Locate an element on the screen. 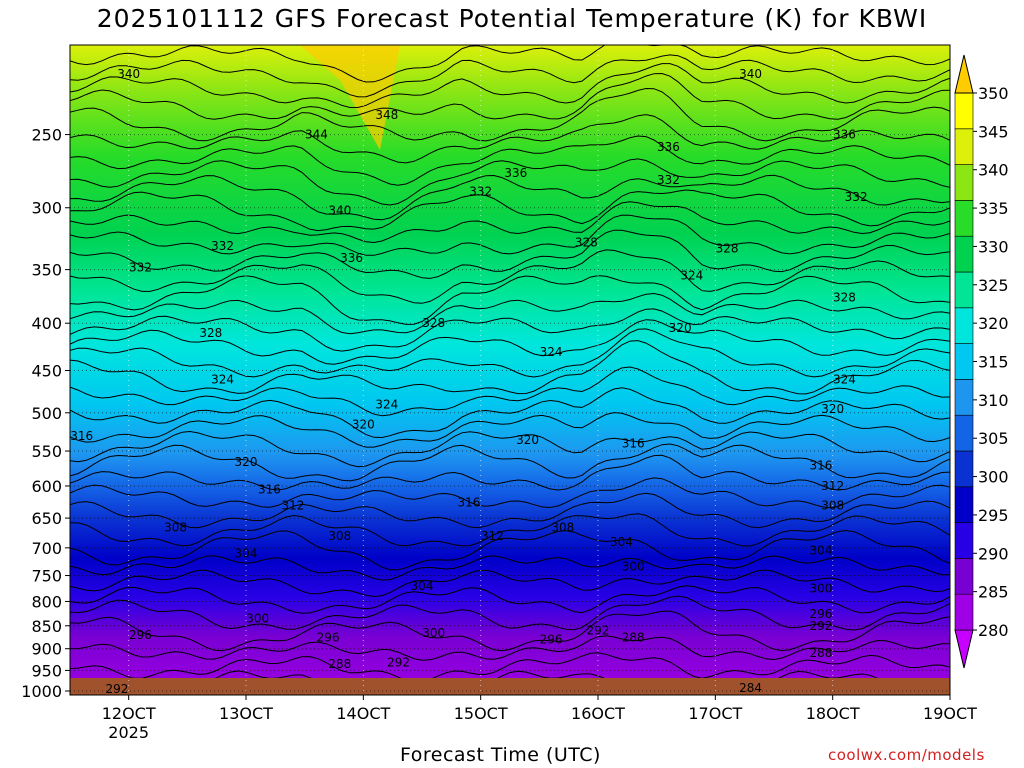 The height and width of the screenshot is (768, 1024). source-credit: coolwx.com/models is located at coordinates (906, 755).